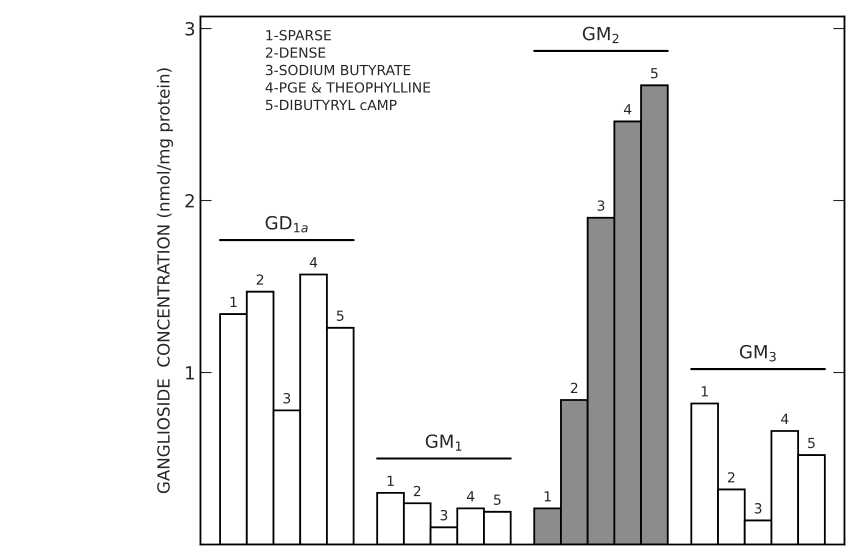 Image resolution: width=853 pixels, height=550 pixels. Describe the element at coordinates (758, 353) in the screenshot. I see `x-tick-label: GM$_{3}$` at that location.